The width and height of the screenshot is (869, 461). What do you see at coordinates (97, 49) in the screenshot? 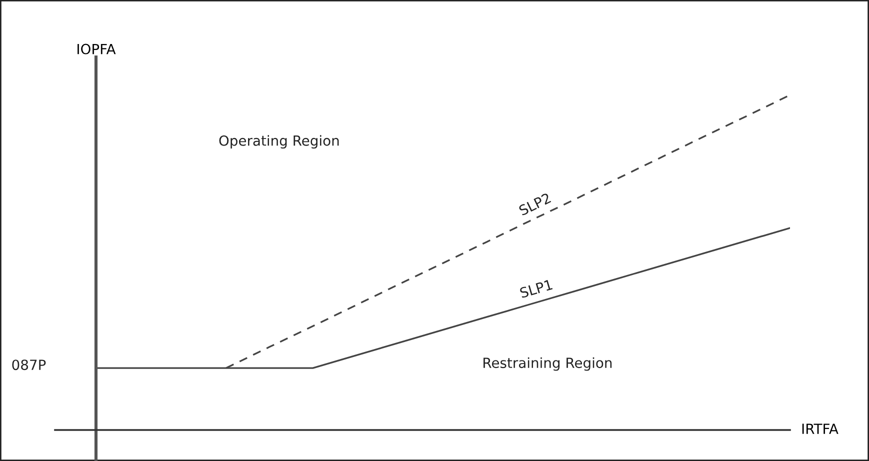
I see `y-axis-title: IOPFA` at bounding box center [97, 49].